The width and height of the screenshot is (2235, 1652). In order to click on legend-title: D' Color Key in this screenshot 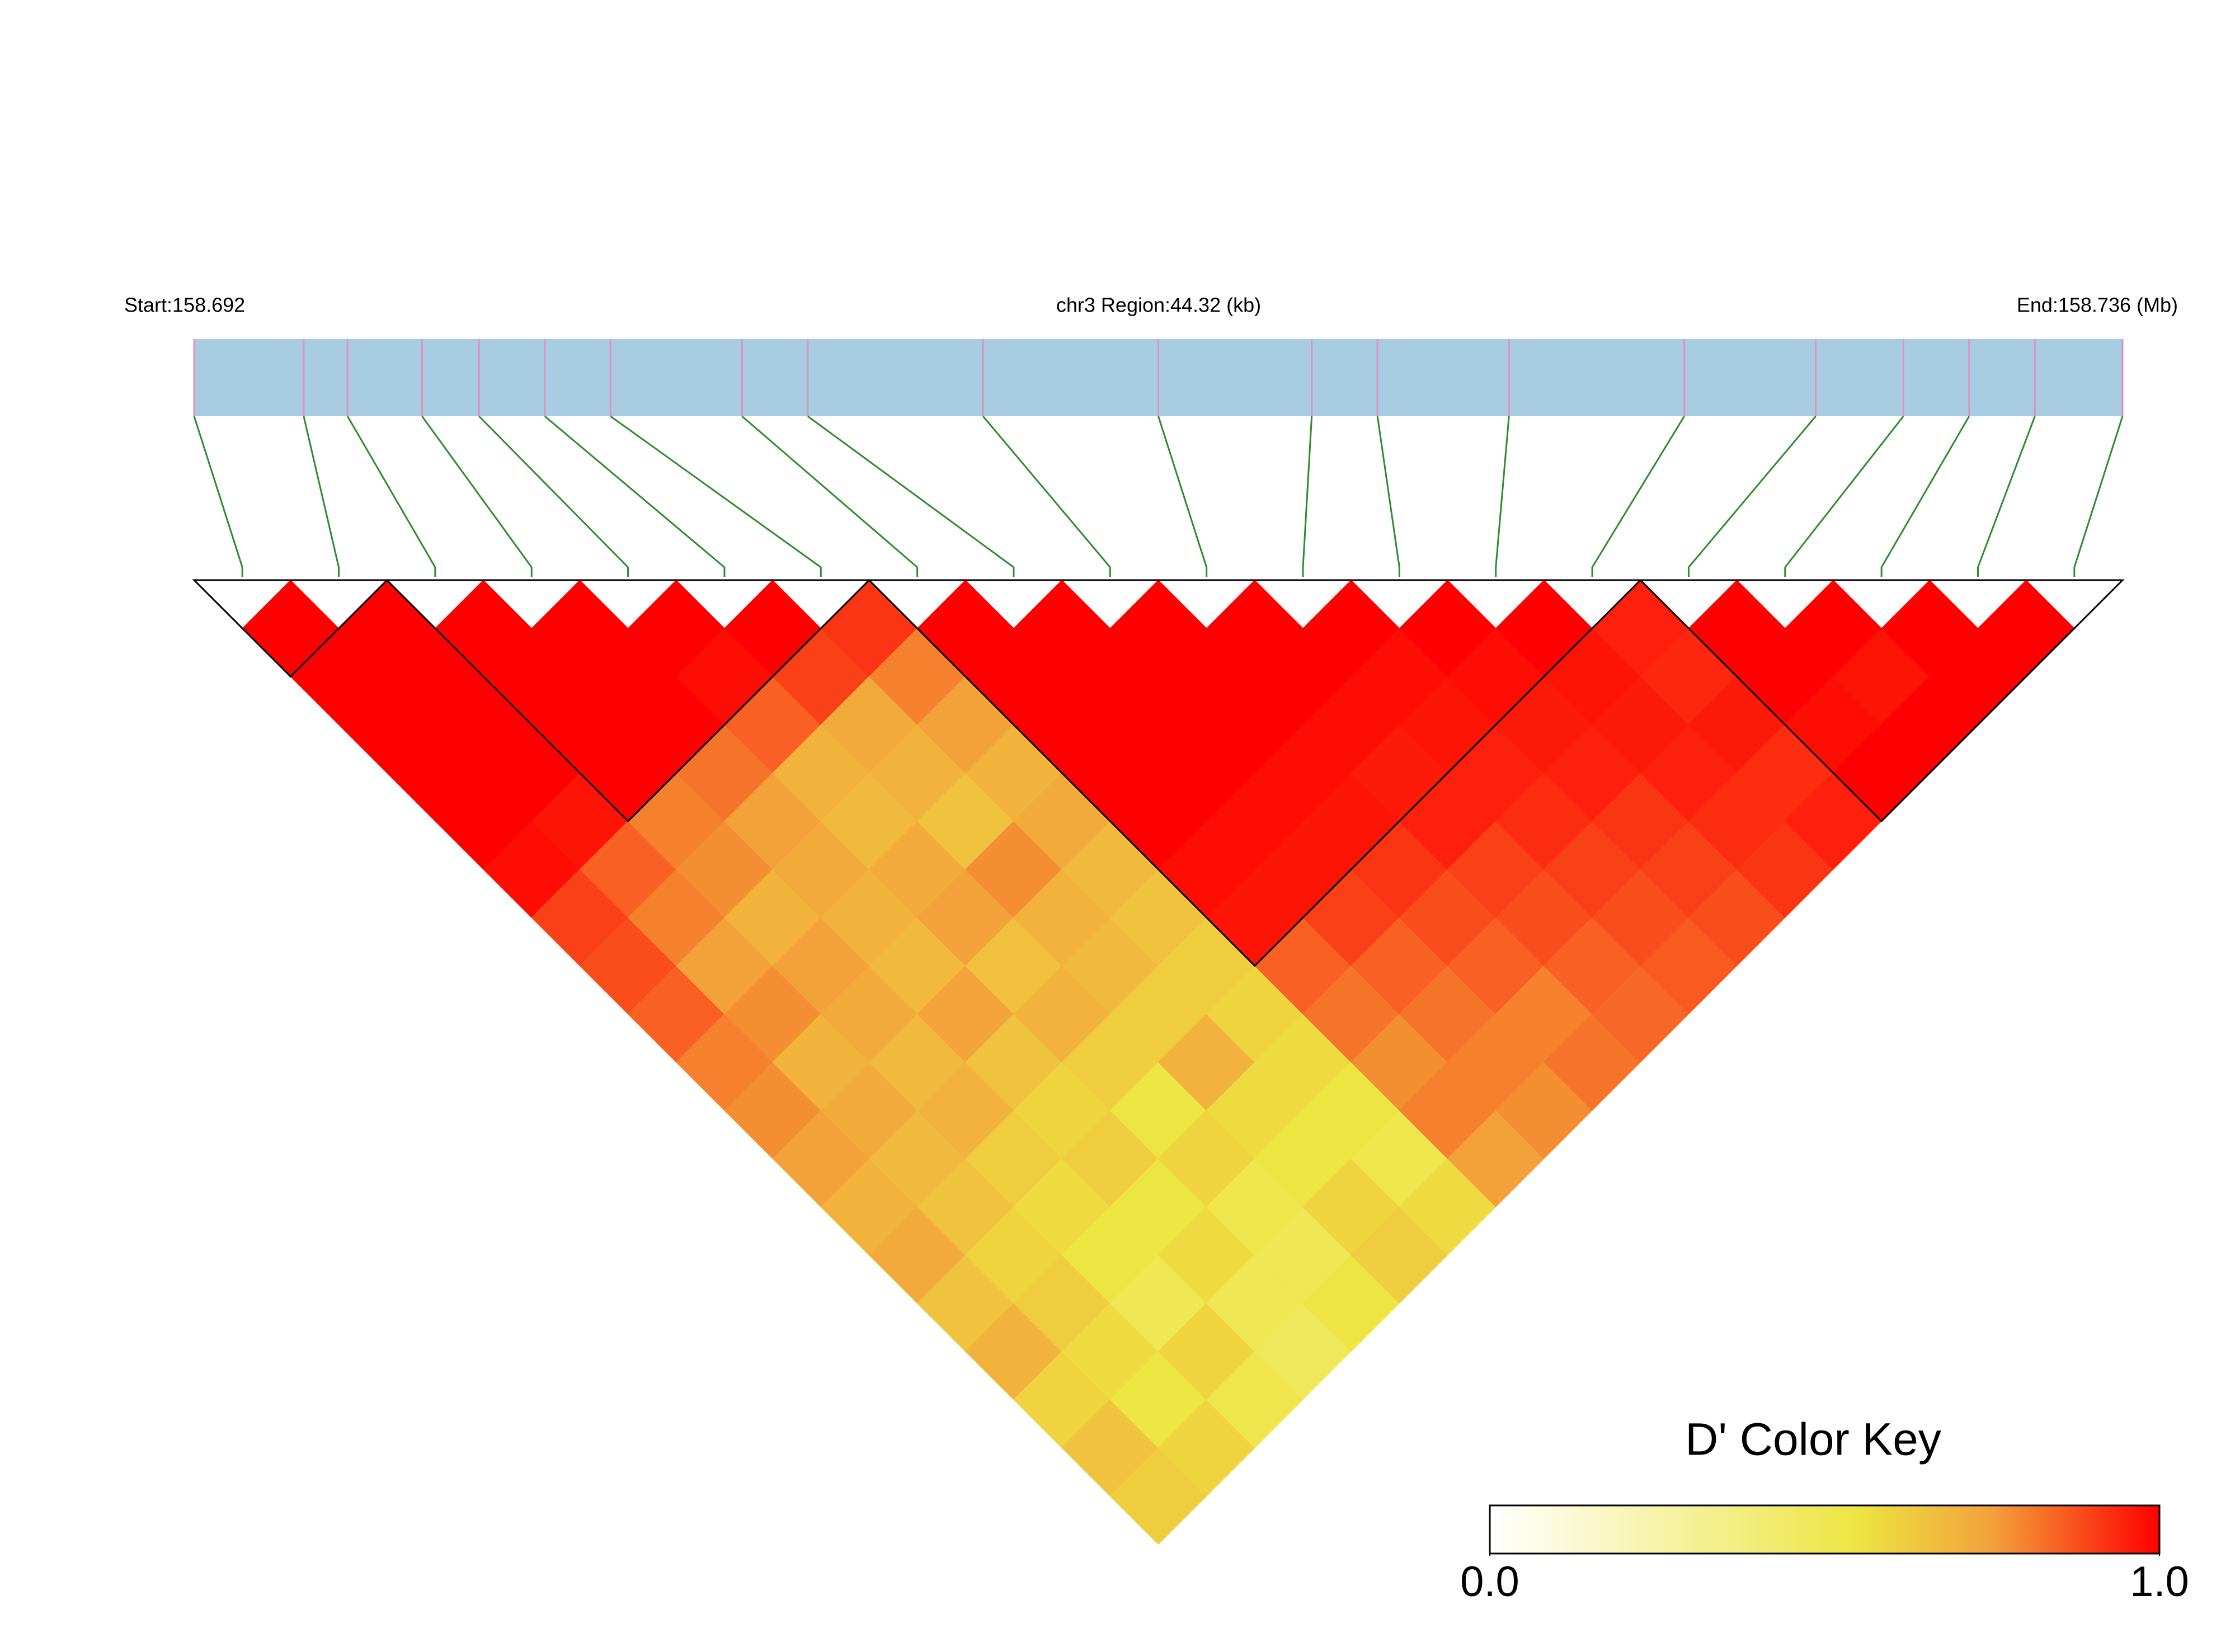, I will do `click(1813, 1439)`.